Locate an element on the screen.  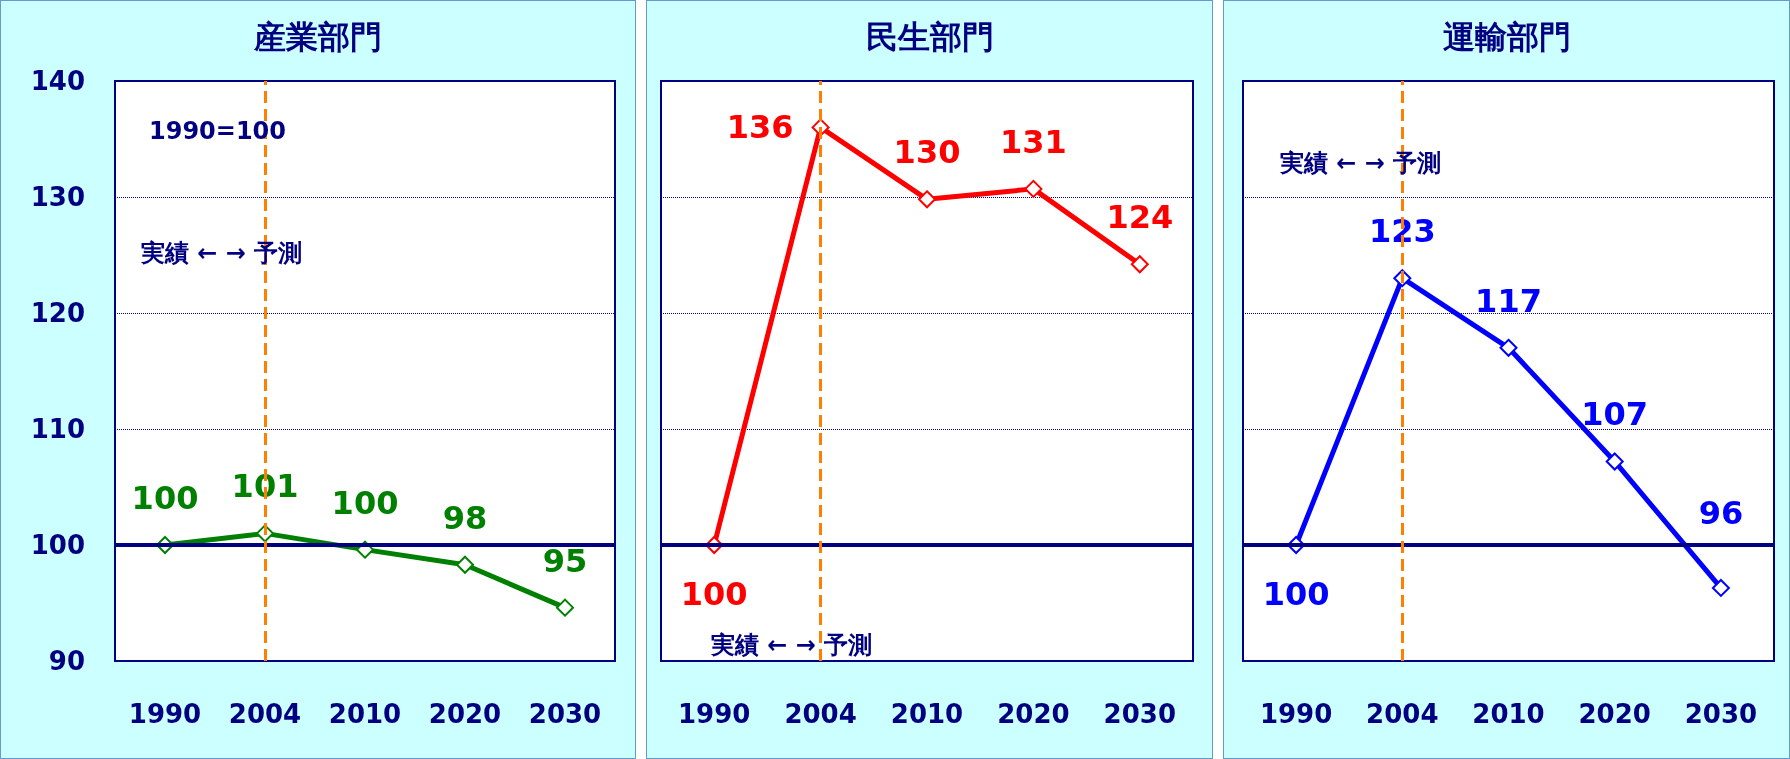
chart-title: 運輸部門 is located at coordinates (1506, 37).